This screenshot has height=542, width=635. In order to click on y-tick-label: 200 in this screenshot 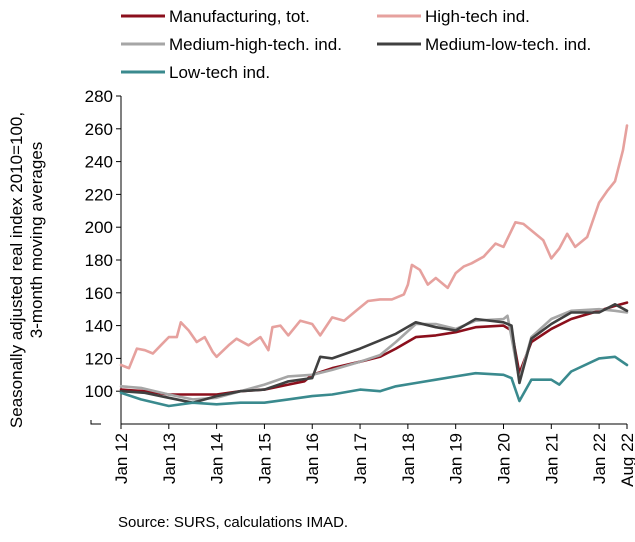, I will do `click(99, 227)`.